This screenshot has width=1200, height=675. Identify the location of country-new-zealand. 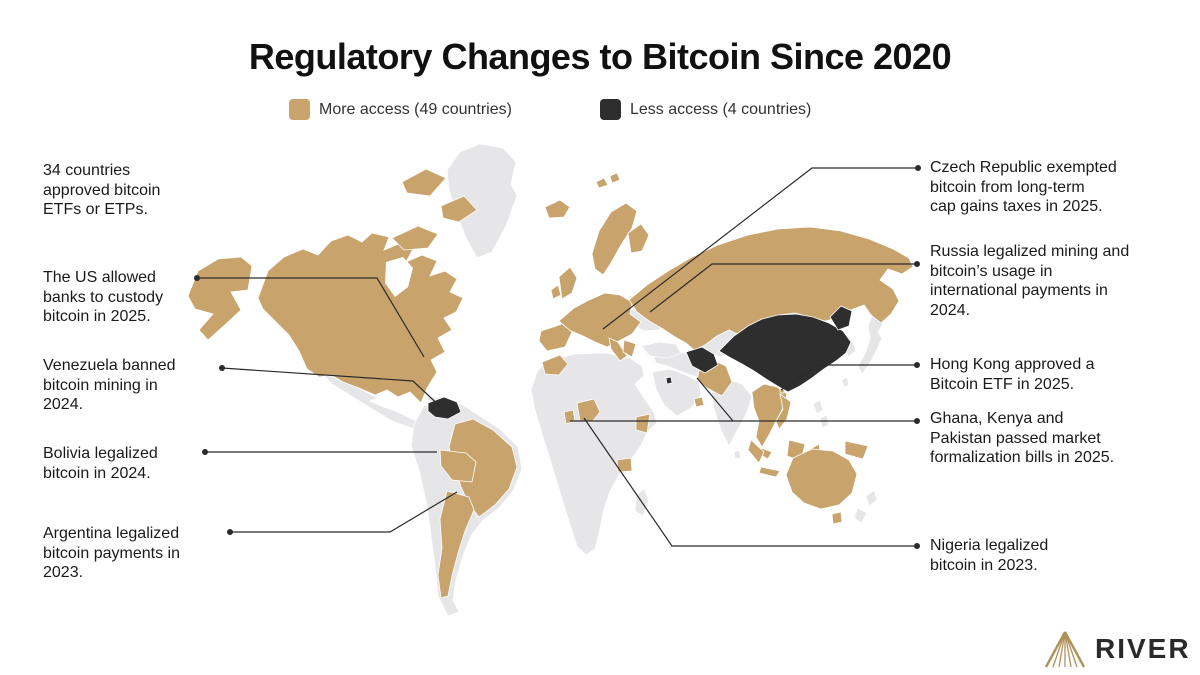
(865, 506).